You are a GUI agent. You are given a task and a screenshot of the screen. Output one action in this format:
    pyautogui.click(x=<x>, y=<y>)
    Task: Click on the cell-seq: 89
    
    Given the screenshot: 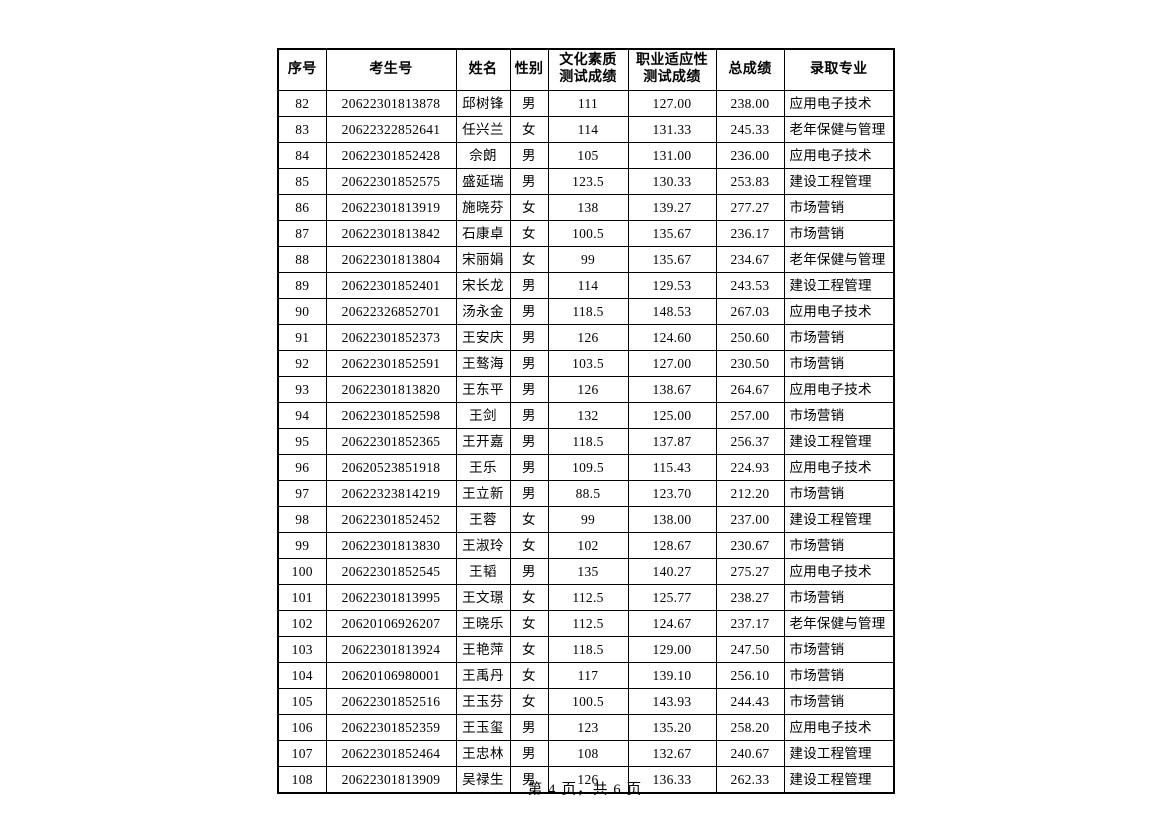 What is the action you would take?
    pyautogui.click(x=302, y=285)
    